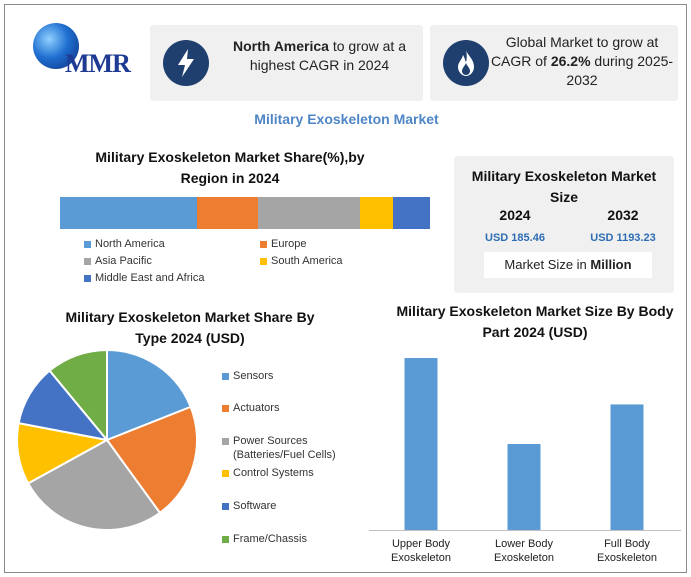 This screenshot has height=577, width=691. I want to click on legend-label: Actuators, so click(256, 408).